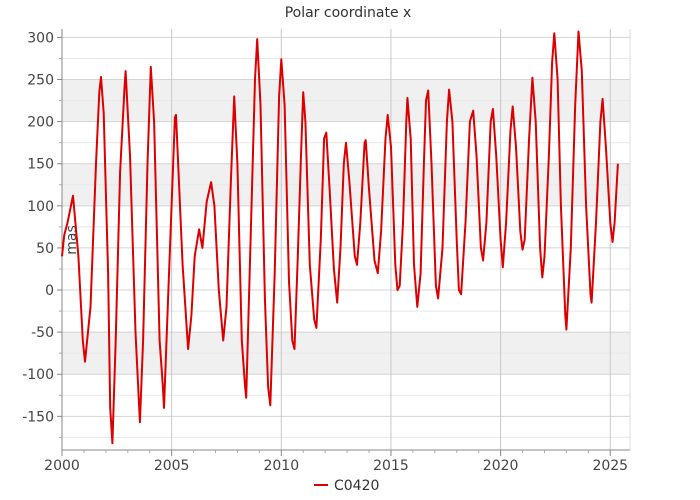 This screenshot has width=700, height=500. Describe the element at coordinates (40, 123) in the screenshot. I see `y-tick-label: 200` at that location.